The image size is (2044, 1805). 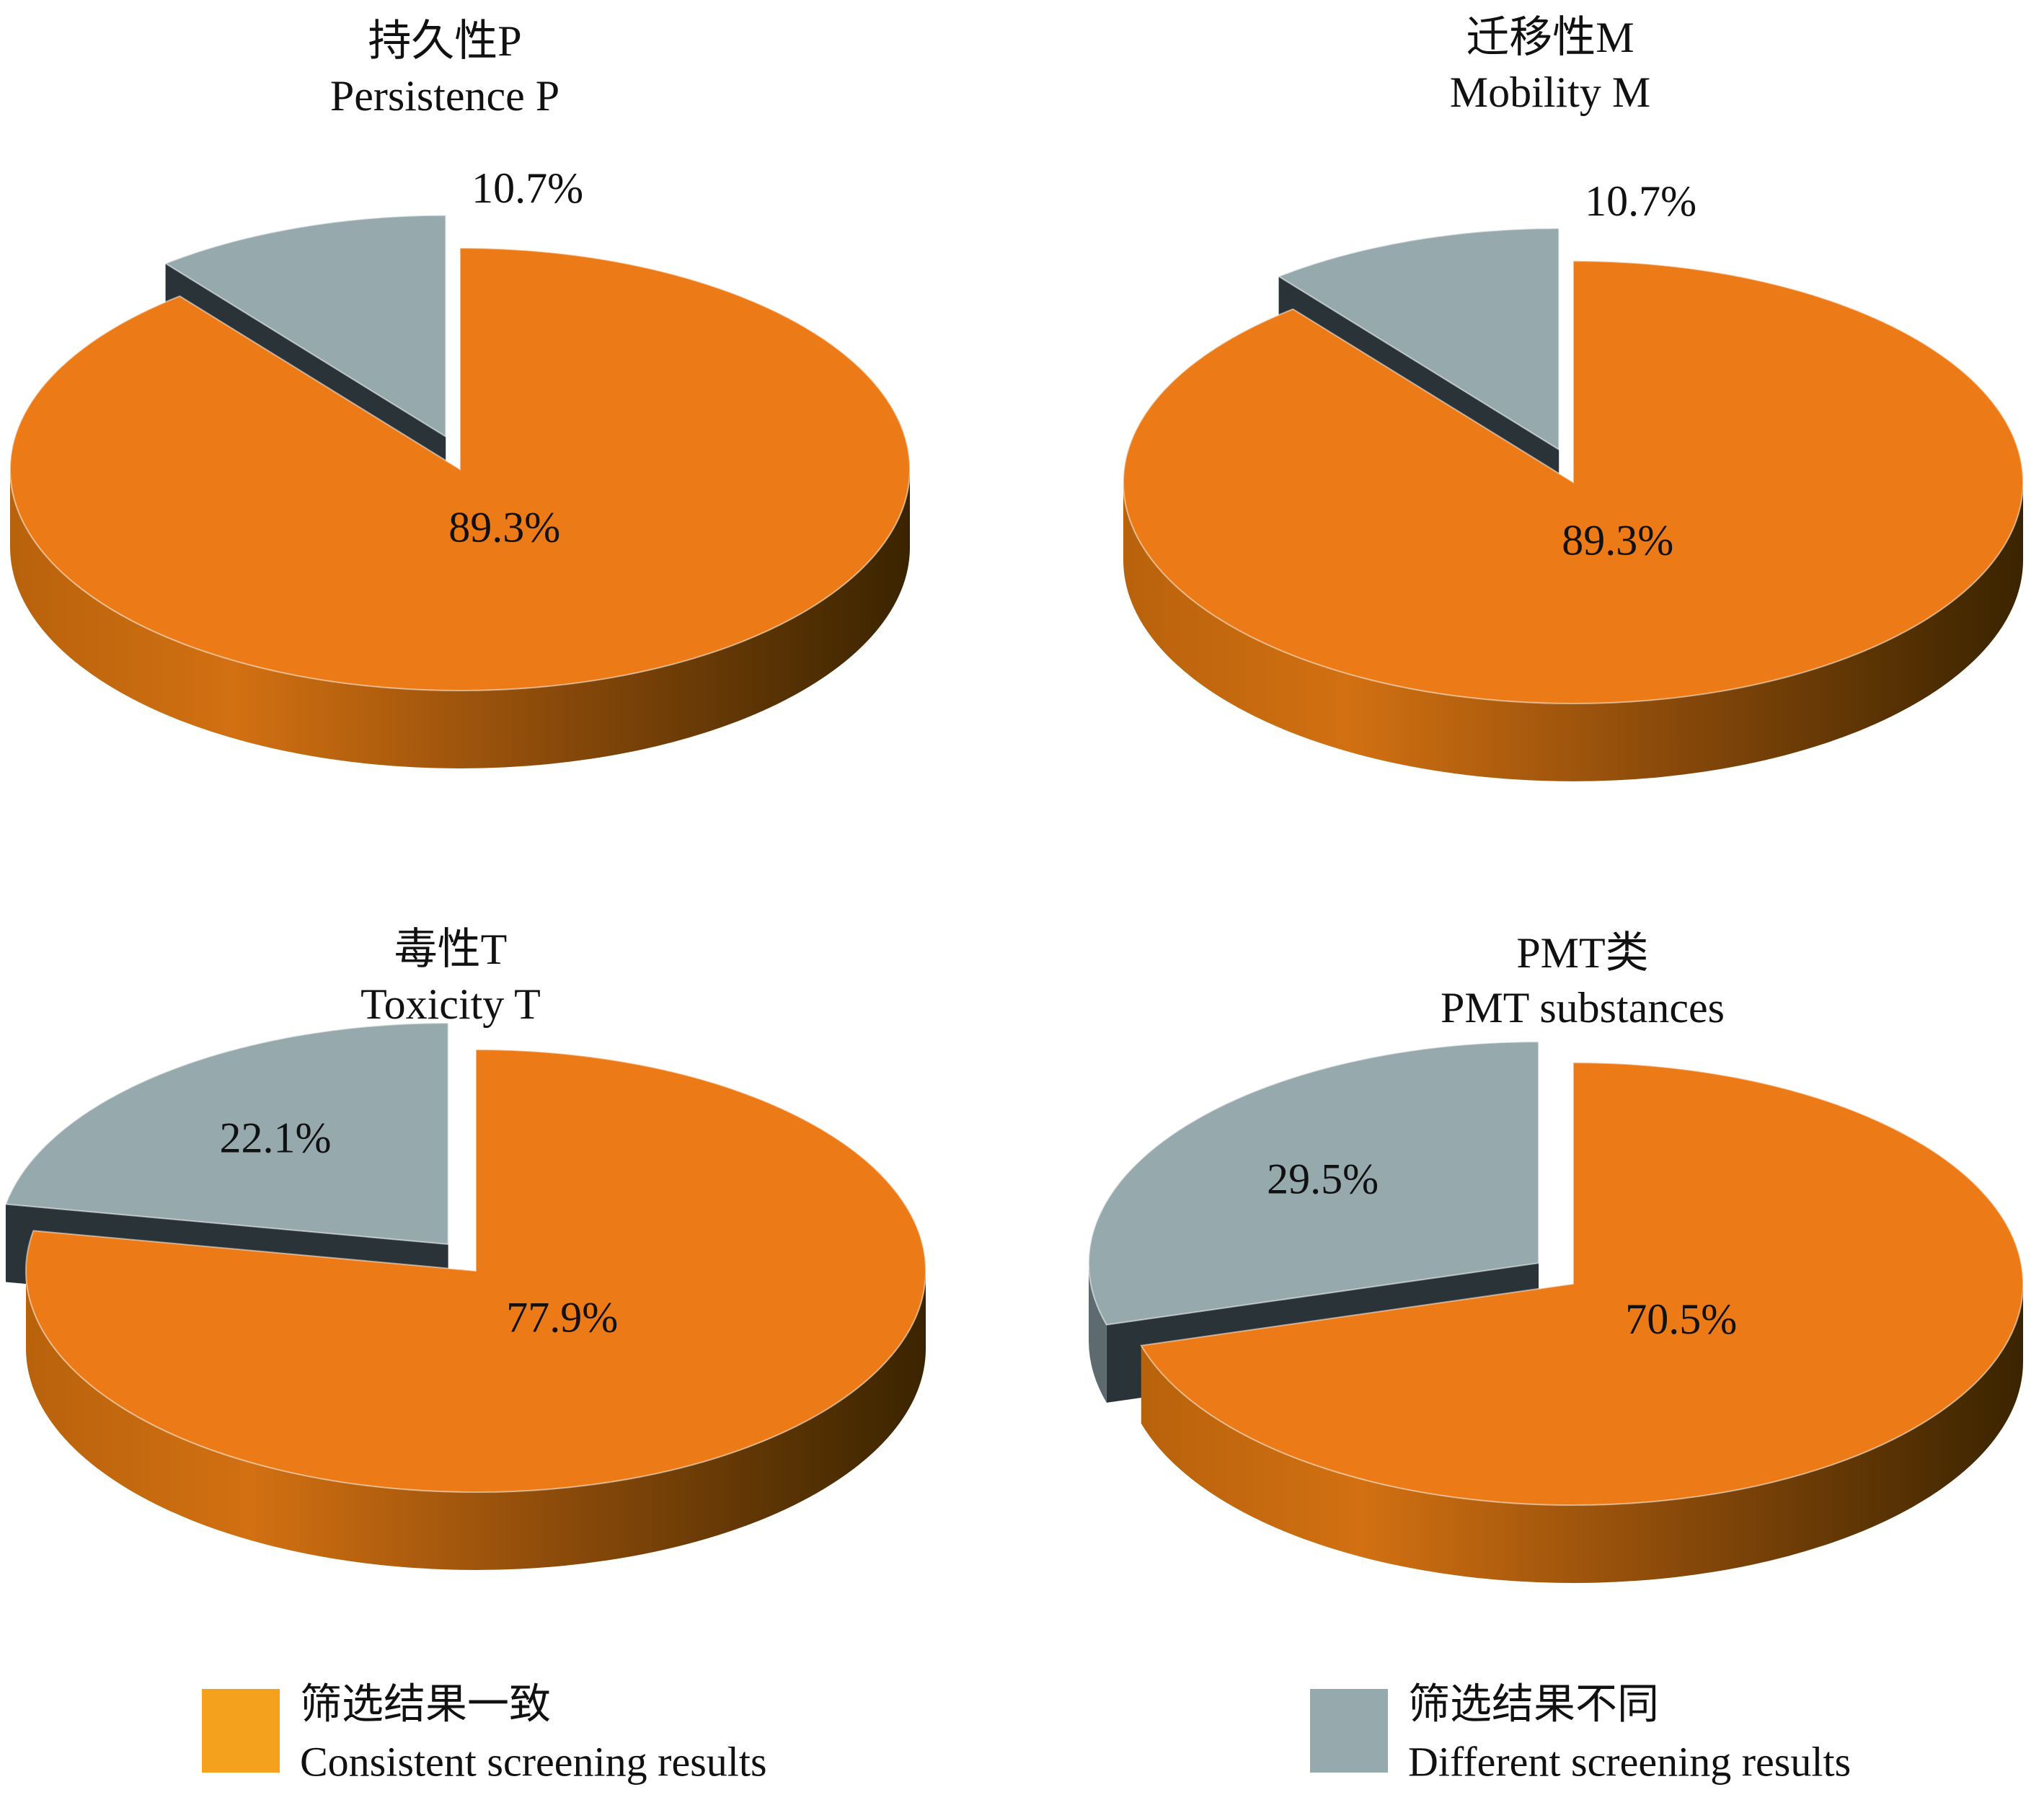 What do you see at coordinates (1583, 1008) in the screenshot?
I see `chart-subtitle: PMT substances` at bounding box center [1583, 1008].